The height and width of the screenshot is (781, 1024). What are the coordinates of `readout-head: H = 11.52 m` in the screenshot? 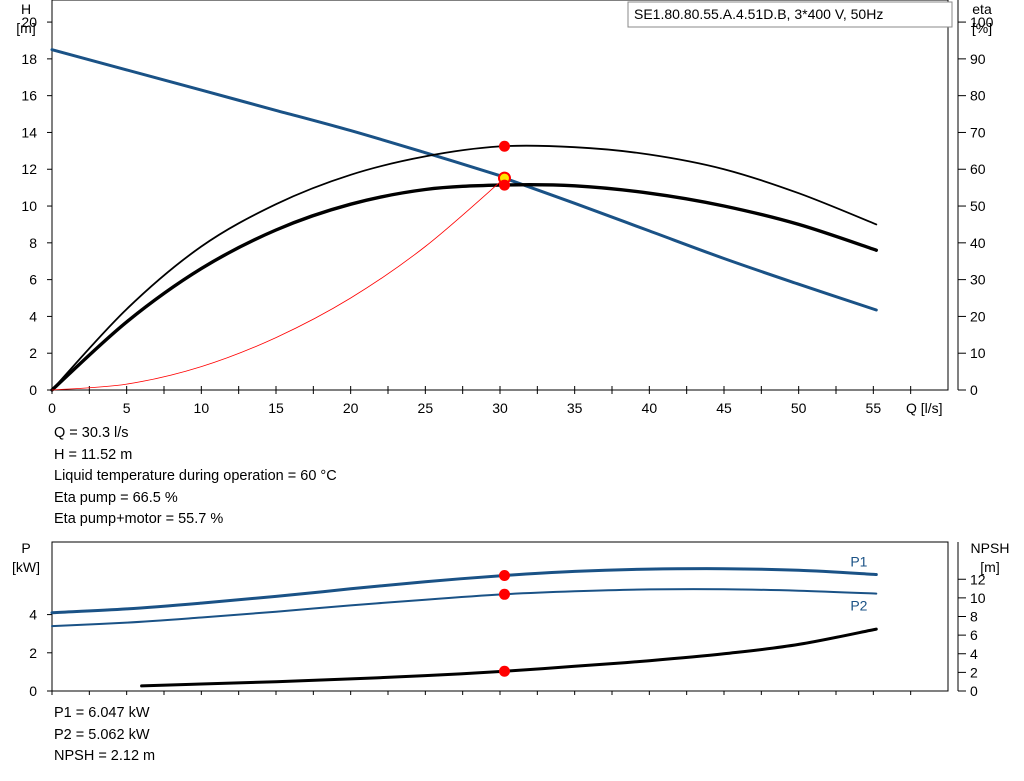 It's located at (93, 454).